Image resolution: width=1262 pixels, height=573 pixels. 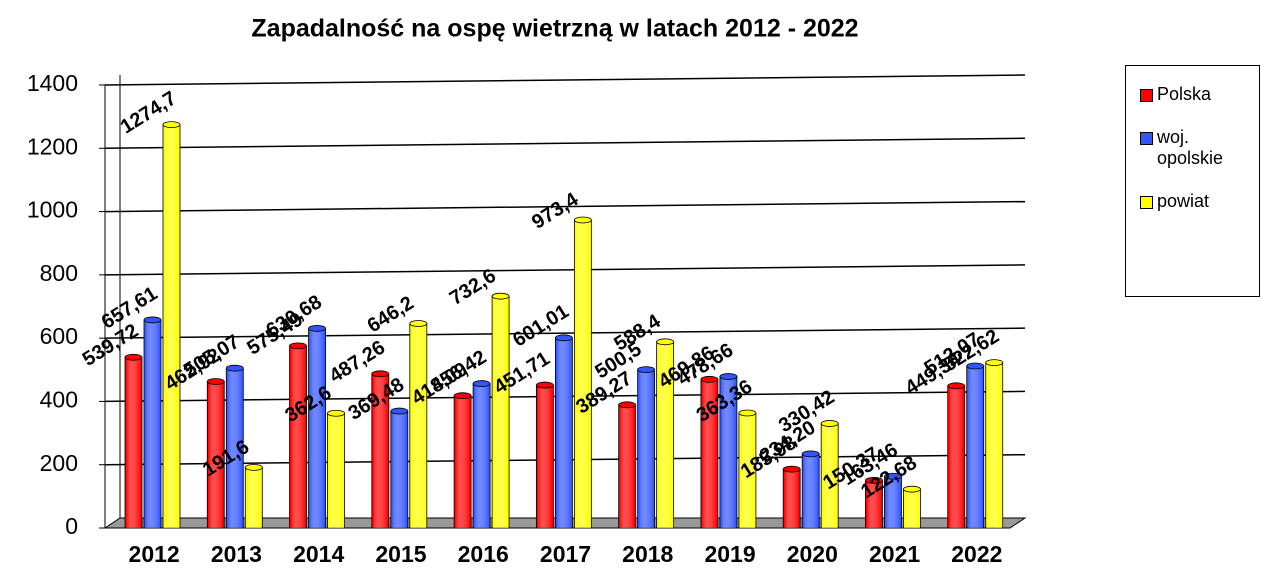 I want to click on x-tick-label: 2018, so click(x=647, y=554).